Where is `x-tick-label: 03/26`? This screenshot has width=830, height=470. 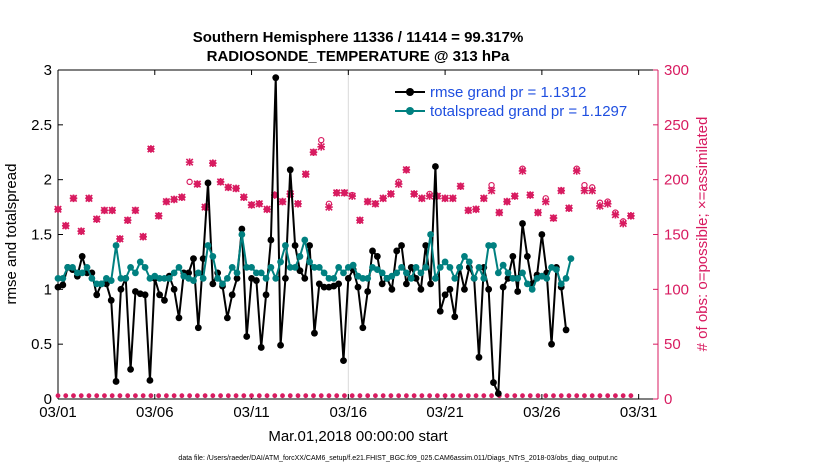 x-tick-label: 03/26 is located at coordinates (542, 412).